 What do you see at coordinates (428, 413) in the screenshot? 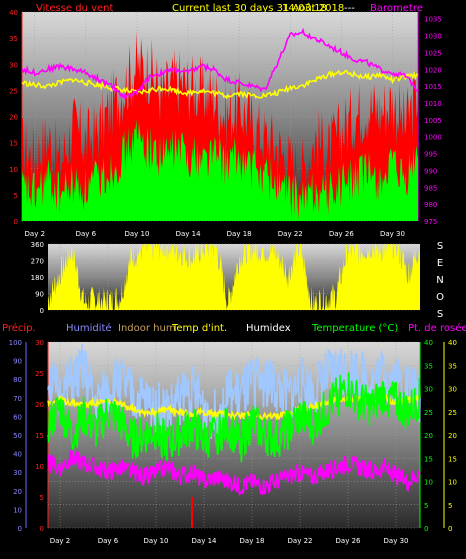
I see `temp-tick-label: 25` at bounding box center [428, 413].